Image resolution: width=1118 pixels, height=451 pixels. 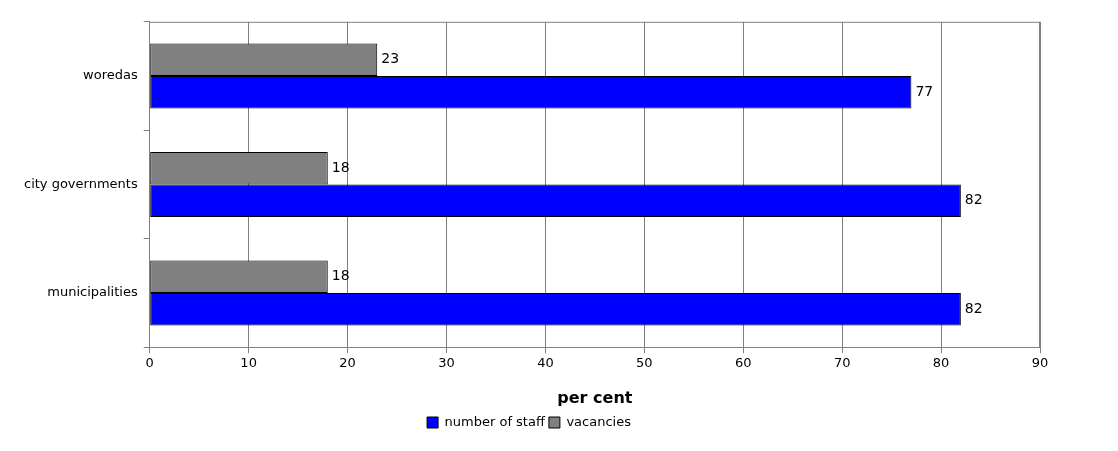 What do you see at coordinates (92, 292) in the screenshot?
I see `y-tick-label: municipalities` at bounding box center [92, 292].